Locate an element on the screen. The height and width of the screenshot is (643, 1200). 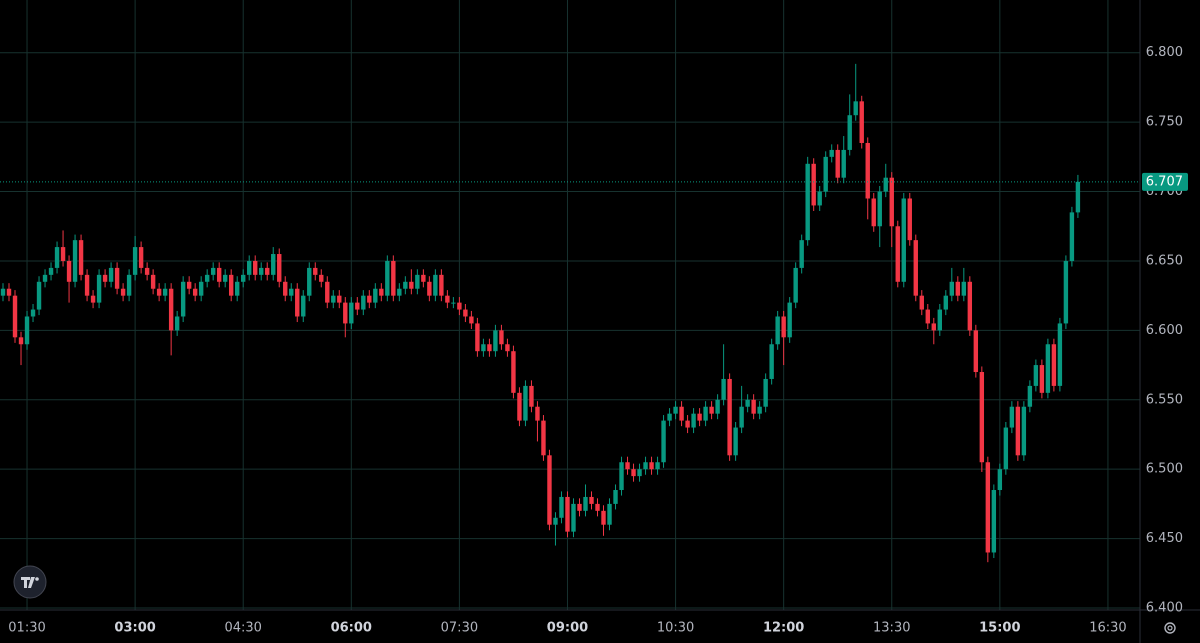
y-tick-label: 6.400 is located at coordinates (1164, 608).